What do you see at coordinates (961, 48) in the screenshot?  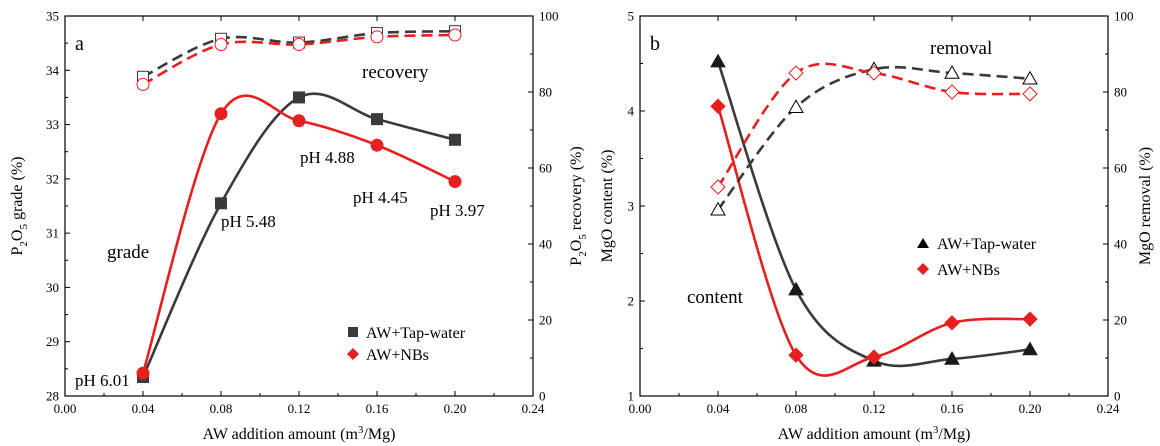 I see `annotation-removal: removal` at bounding box center [961, 48].